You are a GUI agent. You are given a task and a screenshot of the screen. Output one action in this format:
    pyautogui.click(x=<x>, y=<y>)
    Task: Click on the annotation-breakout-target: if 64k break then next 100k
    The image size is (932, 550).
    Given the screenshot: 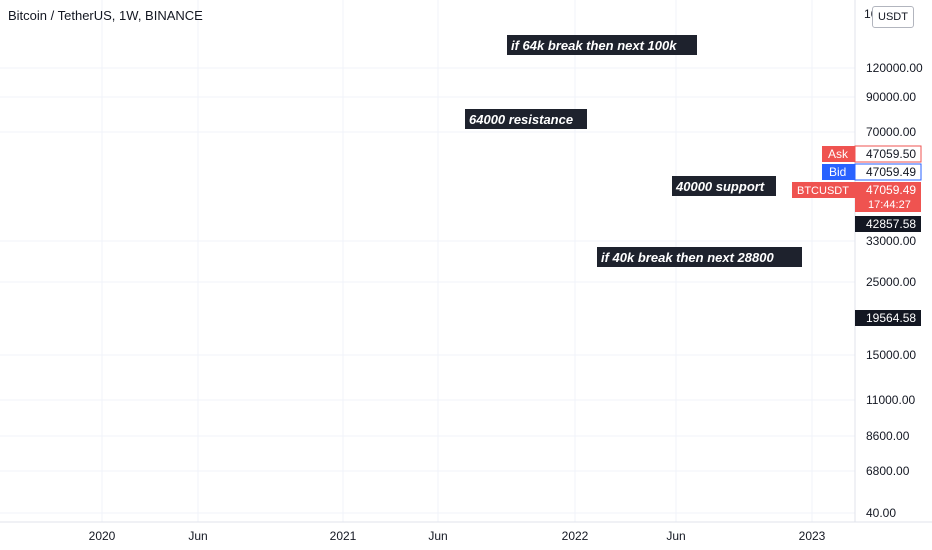 What is the action you would take?
    pyautogui.click(x=594, y=45)
    